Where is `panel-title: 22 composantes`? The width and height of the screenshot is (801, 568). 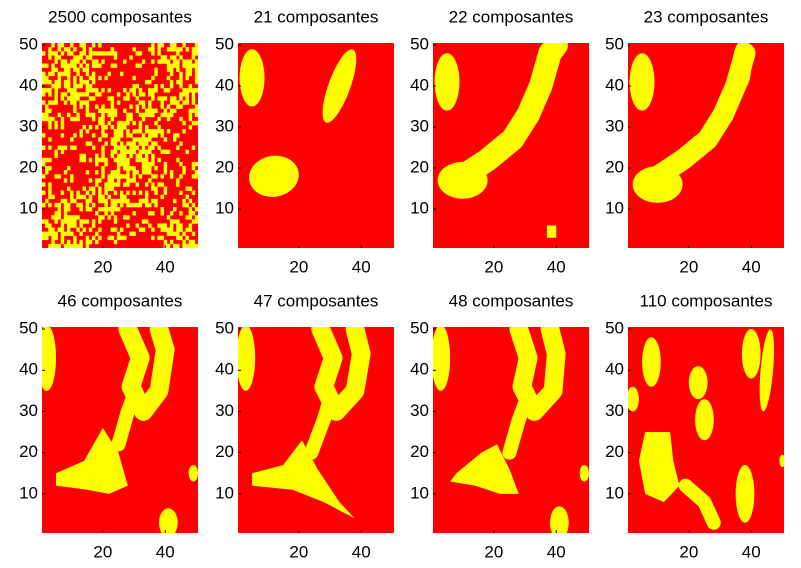 panel-title: 22 composantes is located at coordinates (511, 16).